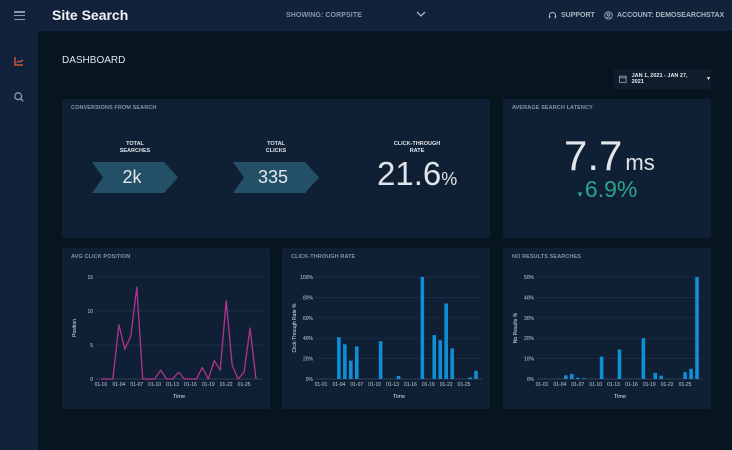 Image resolution: width=732 pixels, height=450 pixels. What do you see at coordinates (308, 319) in the screenshot?
I see `y-tick-label: 60%` at bounding box center [308, 319].